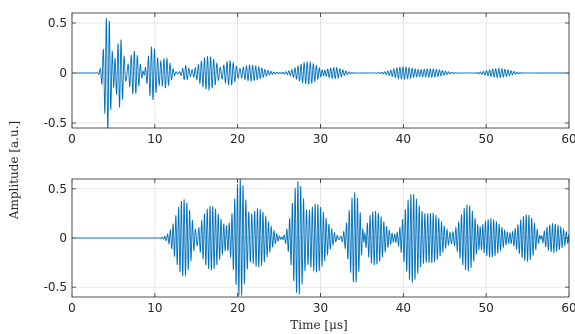 This screenshot has height=334, width=575. What do you see at coordinates (14, 170) in the screenshot?
I see `y-axis-label: Amplitude [a.u.]` at bounding box center [14, 170].